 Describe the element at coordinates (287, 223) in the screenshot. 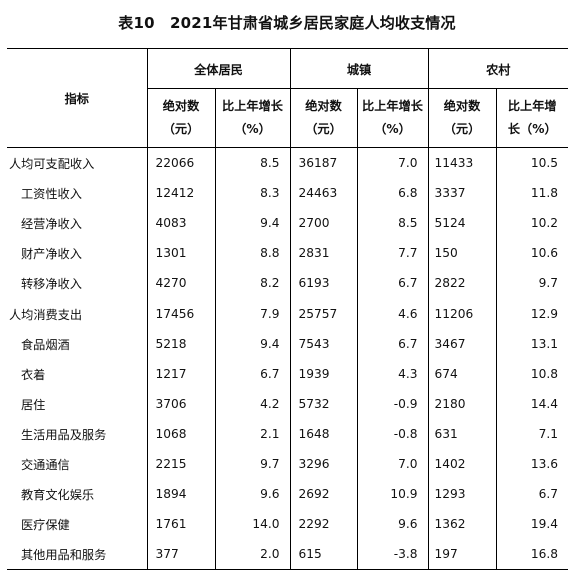

I see `table-row: 经营净收入 4083 9.4 2700 8.5 5124 10.2` at that location.